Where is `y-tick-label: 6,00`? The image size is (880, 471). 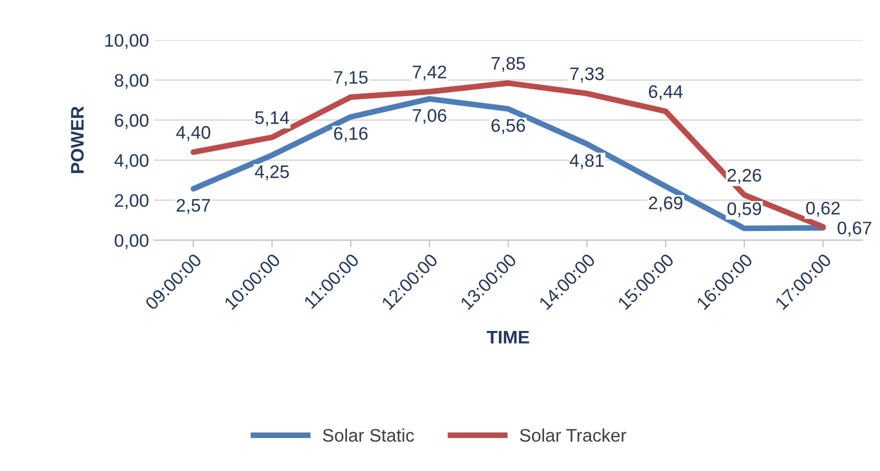 y-tick-label: 6,00 is located at coordinates (131, 121).